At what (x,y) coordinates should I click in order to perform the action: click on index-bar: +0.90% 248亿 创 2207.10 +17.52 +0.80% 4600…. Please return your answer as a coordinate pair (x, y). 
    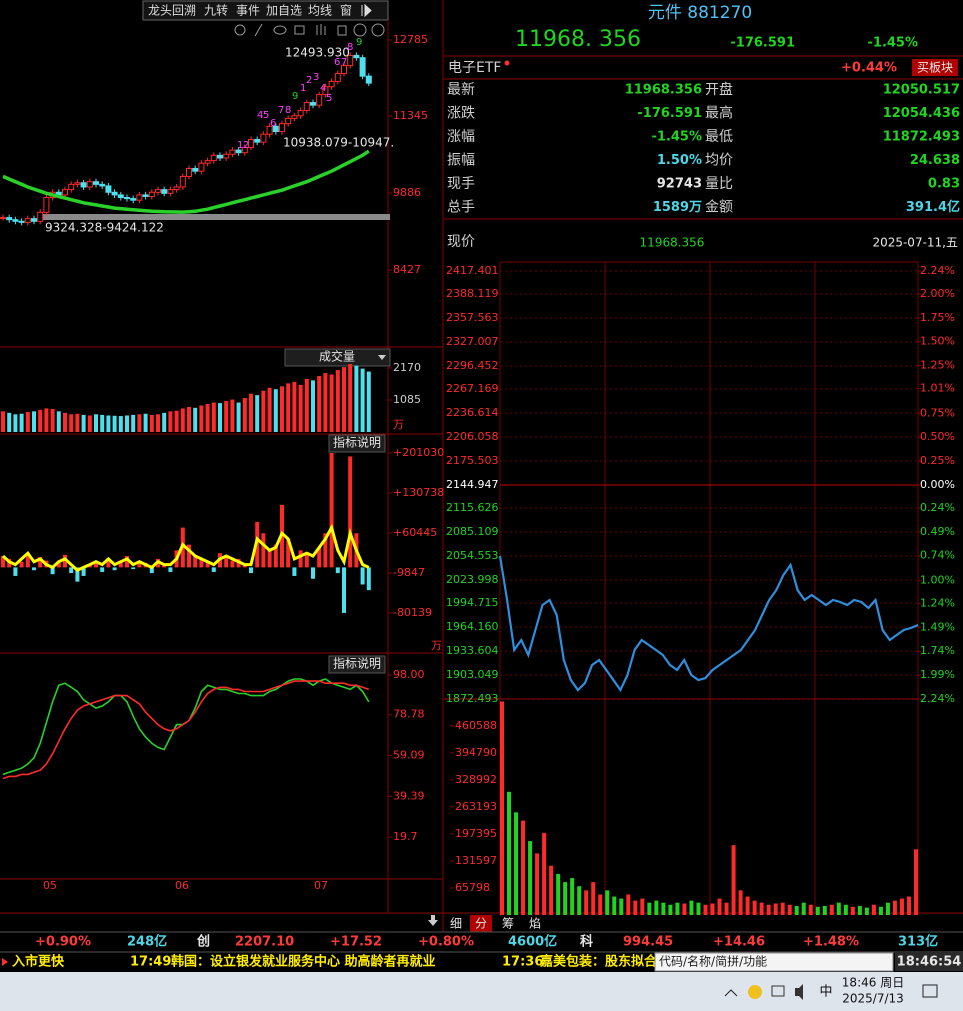
    Looking at the image, I should click on (486, 942).